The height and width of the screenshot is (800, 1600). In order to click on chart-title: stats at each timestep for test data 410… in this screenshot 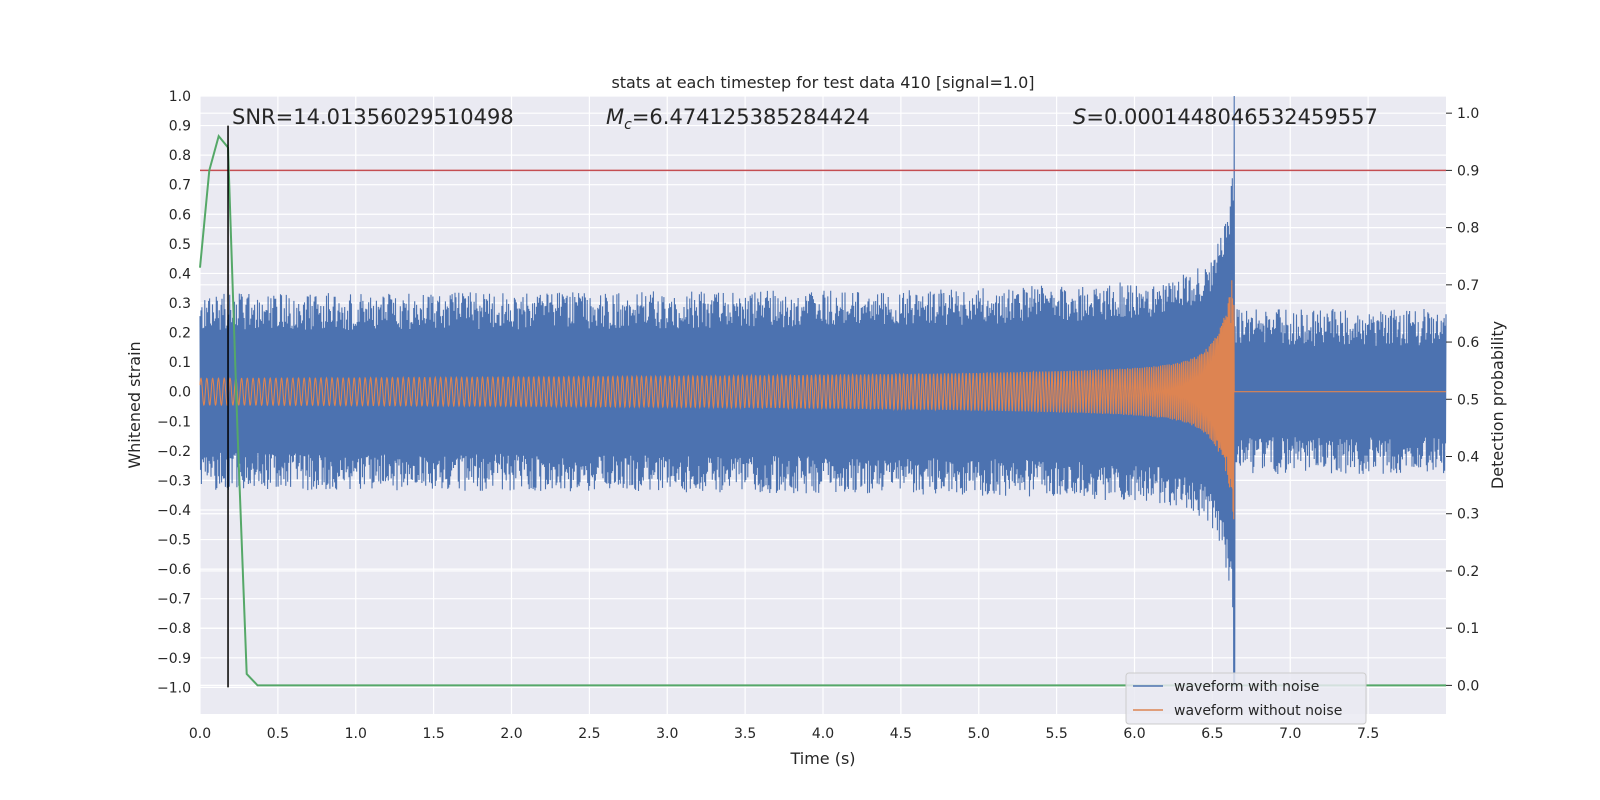, I will do `click(822, 82)`.